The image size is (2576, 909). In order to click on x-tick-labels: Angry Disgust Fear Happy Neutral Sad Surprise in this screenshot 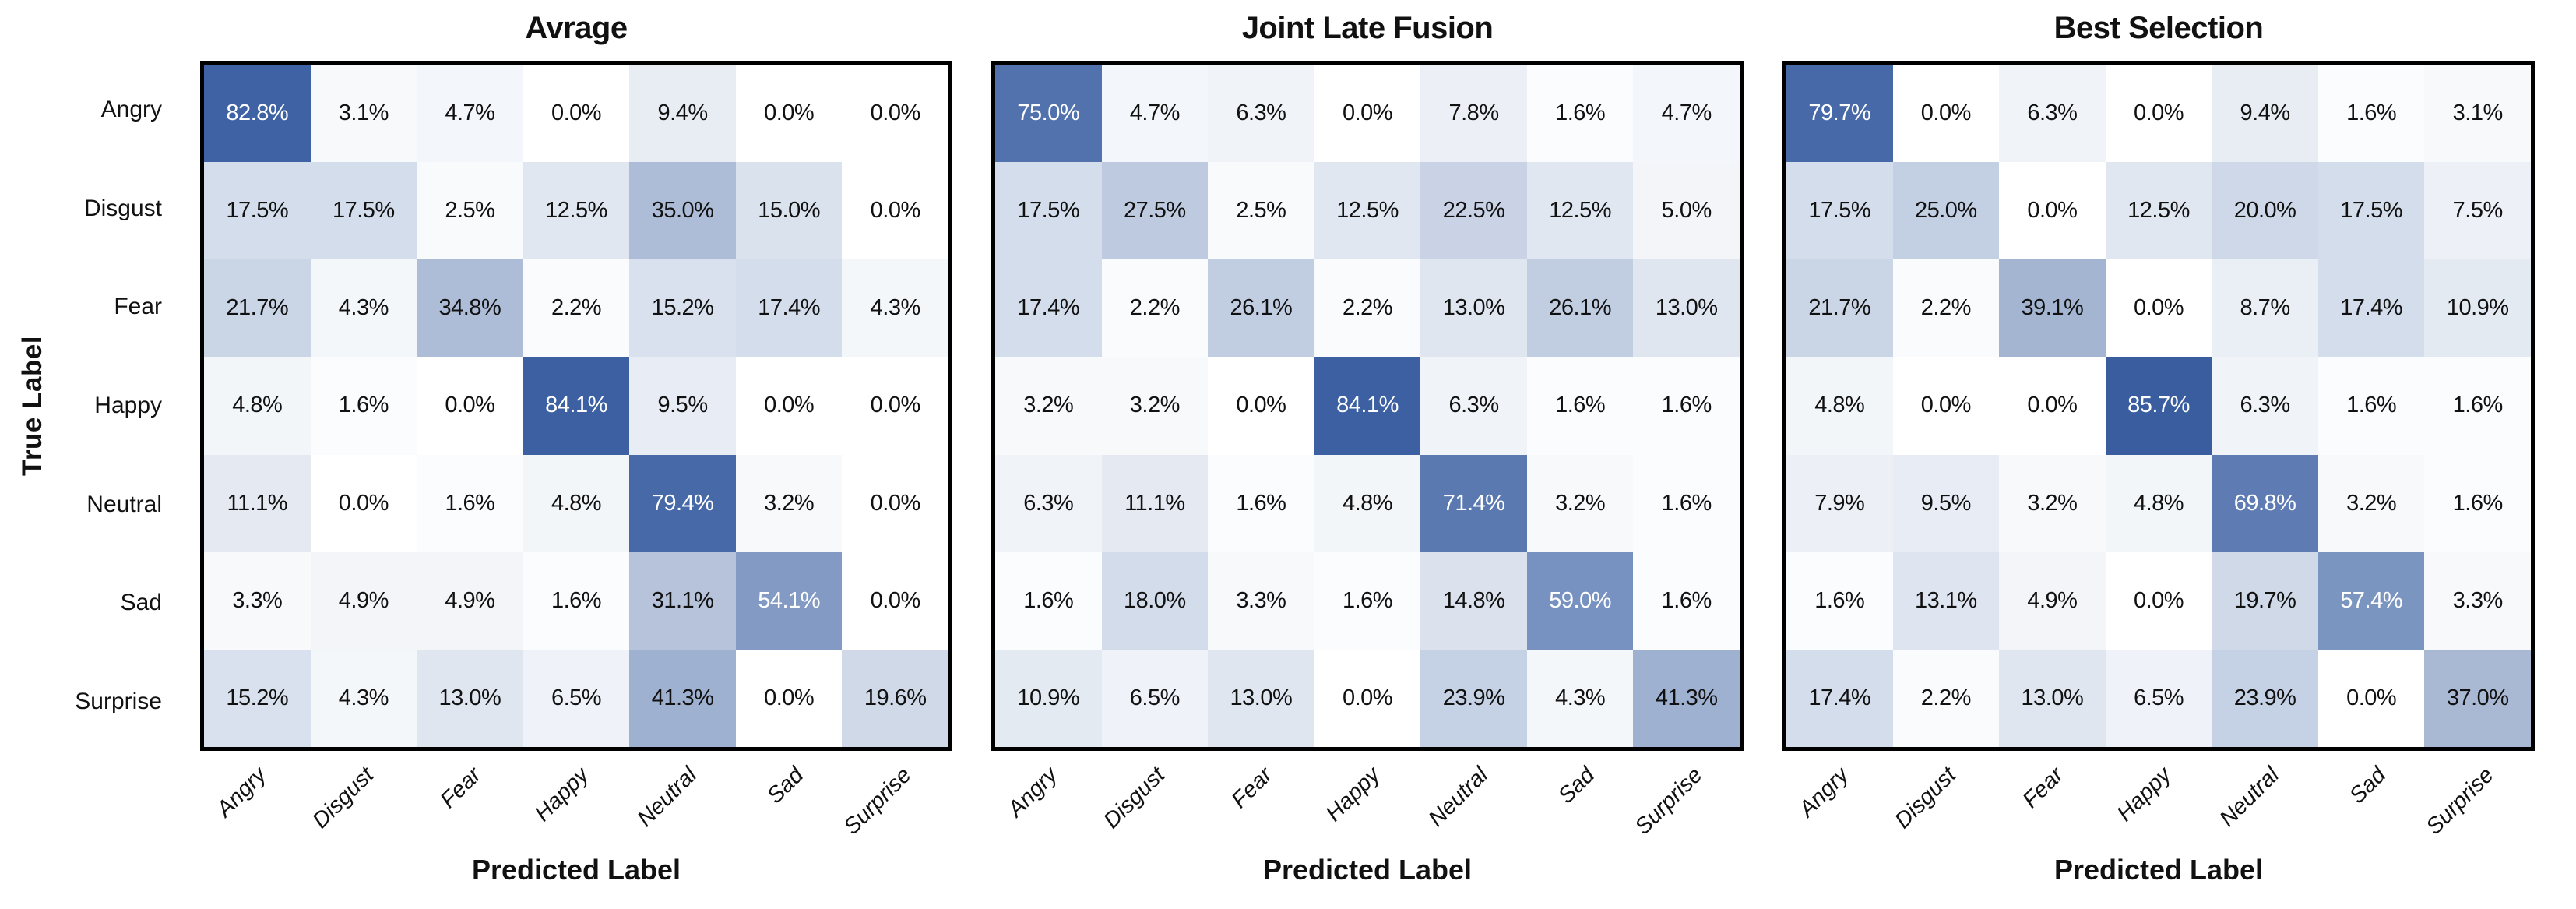, I will do `click(2158, 805)`.